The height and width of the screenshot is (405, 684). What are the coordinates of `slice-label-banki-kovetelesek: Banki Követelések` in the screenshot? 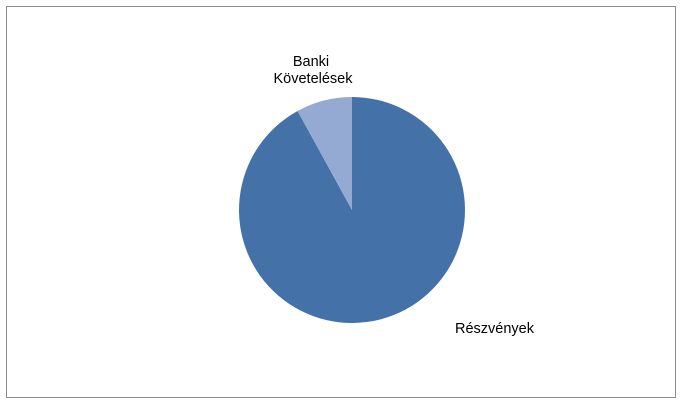 It's located at (314, 70).